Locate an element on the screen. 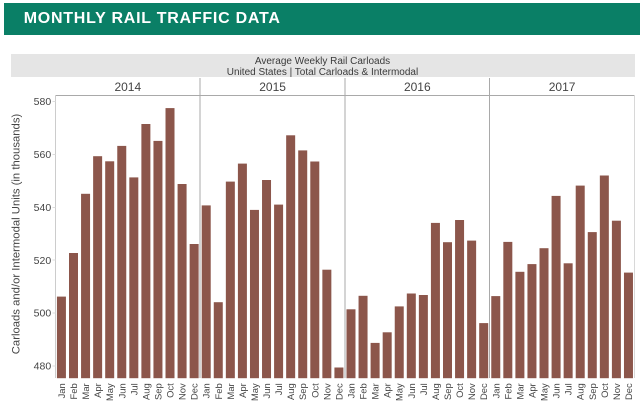 Image resolution: width=640 pixels, height=410 pixels. svg-text: 2014 is located at coordinates (127, 87).